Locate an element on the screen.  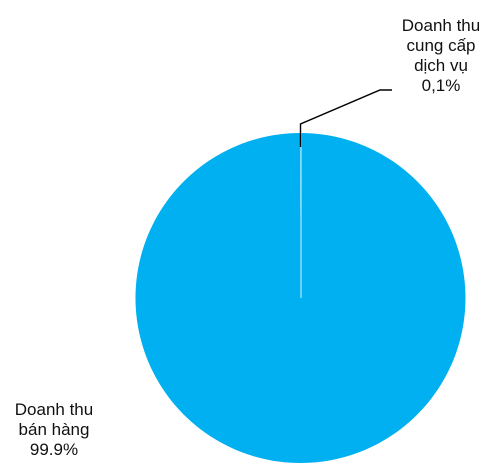
label-value: 99.9% is located at coordinates (54, 449).